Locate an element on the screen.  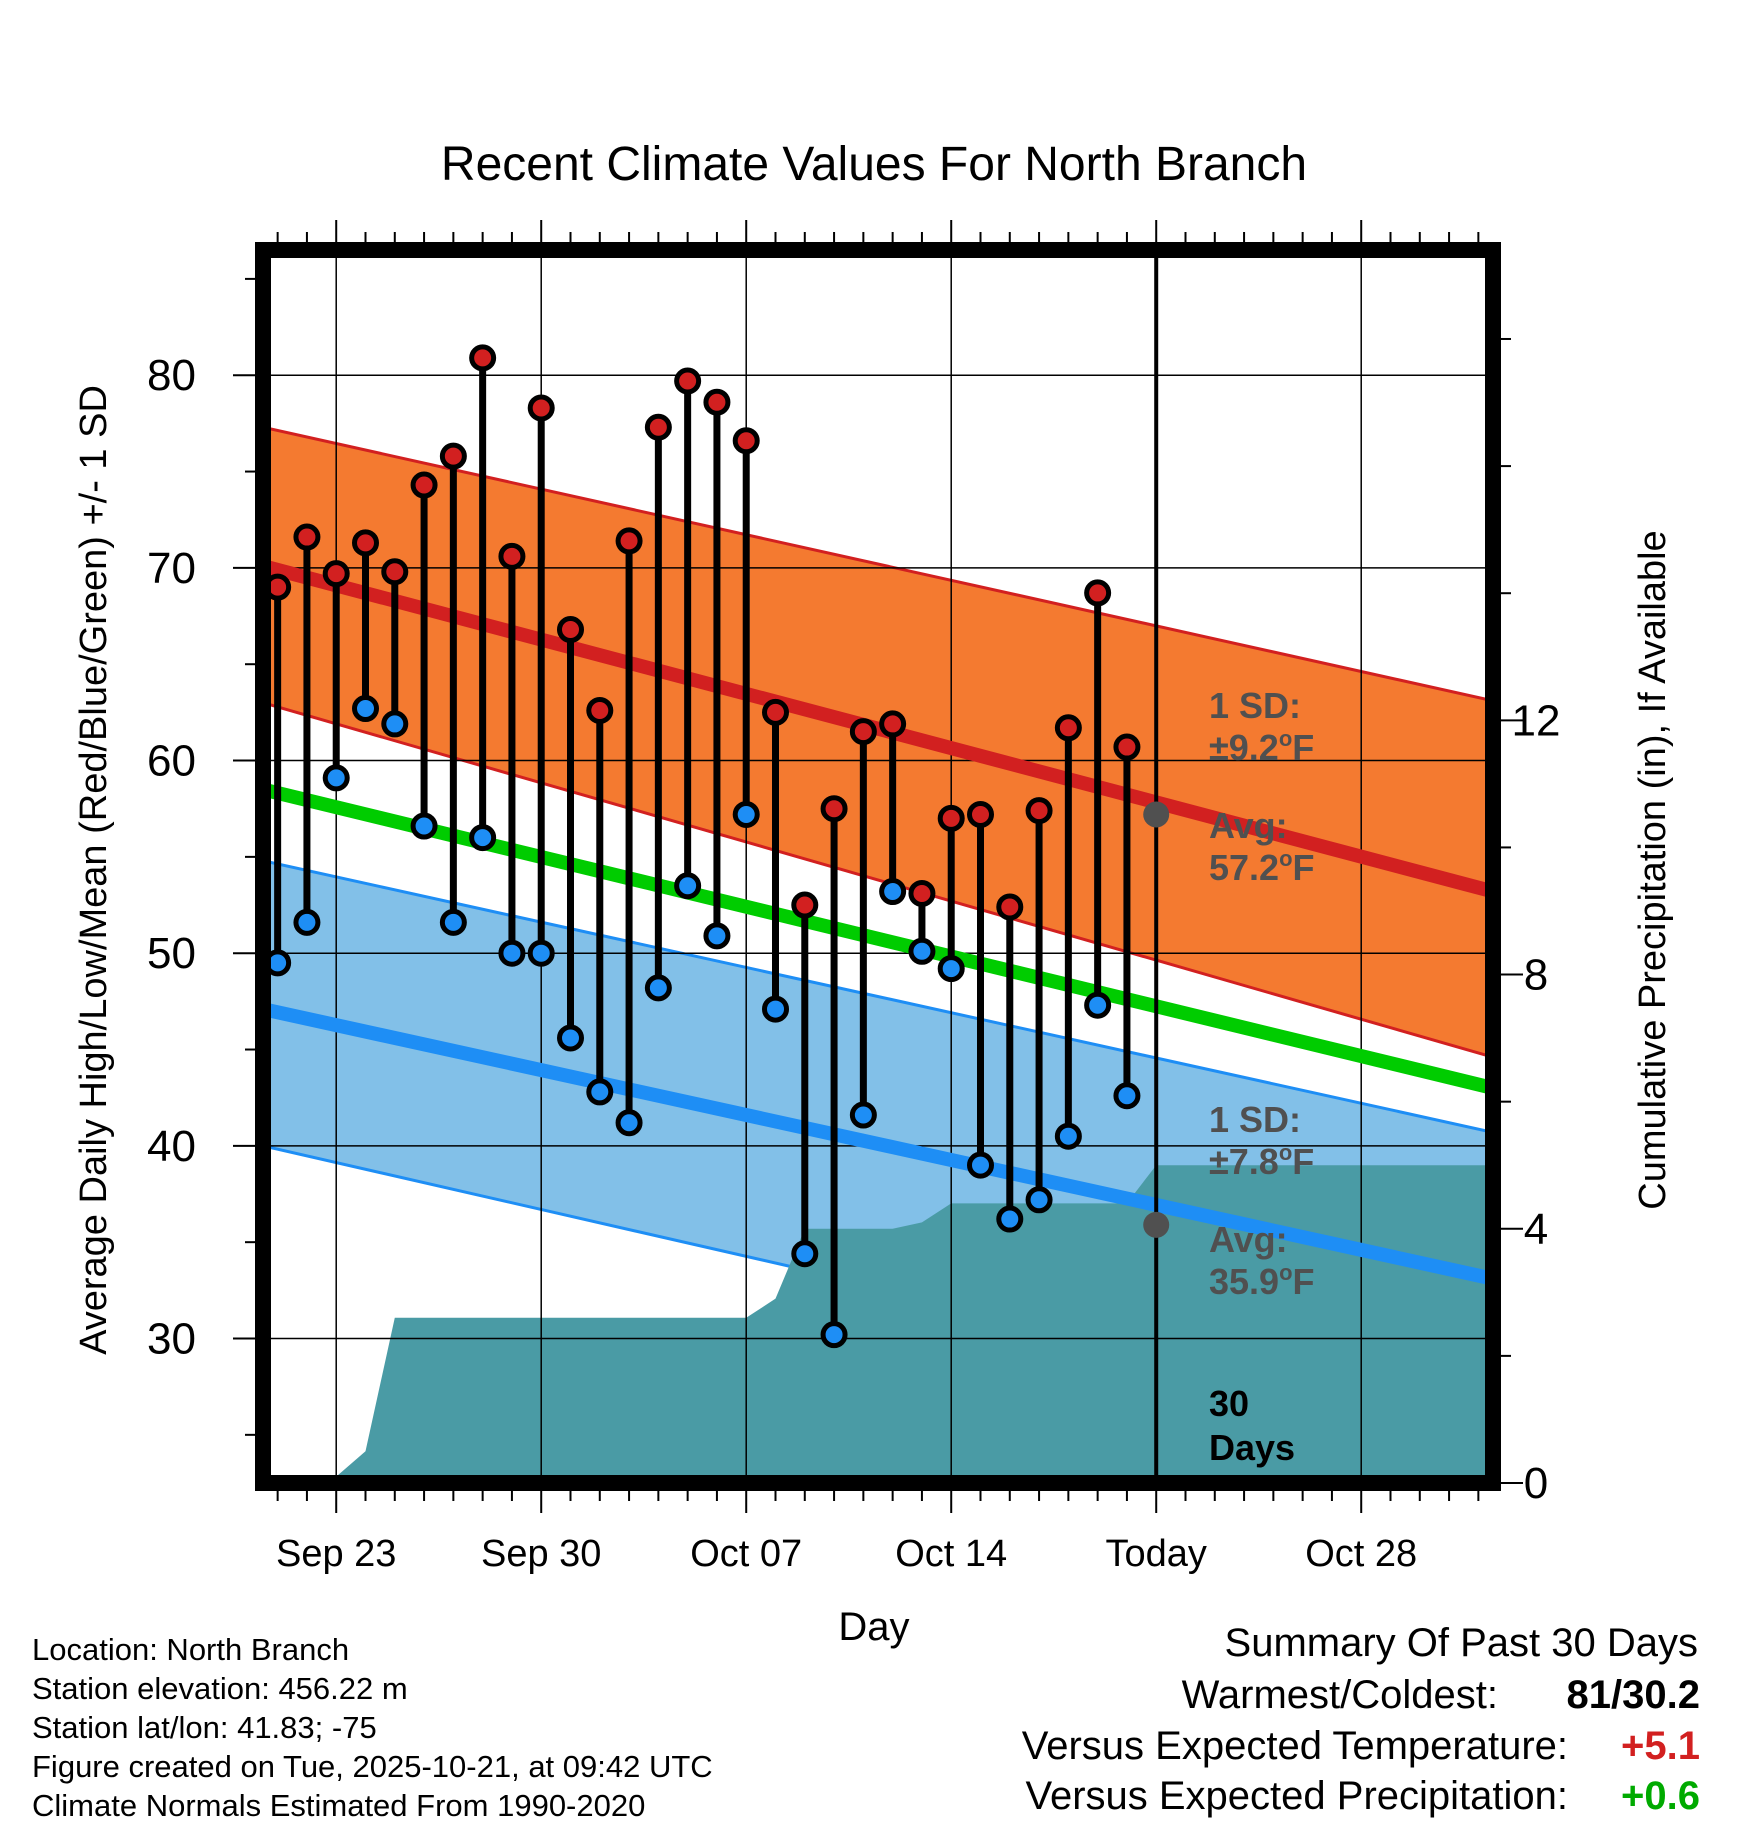
low-sd-label: 1 SD: is located at coordinates (1255, 1119).